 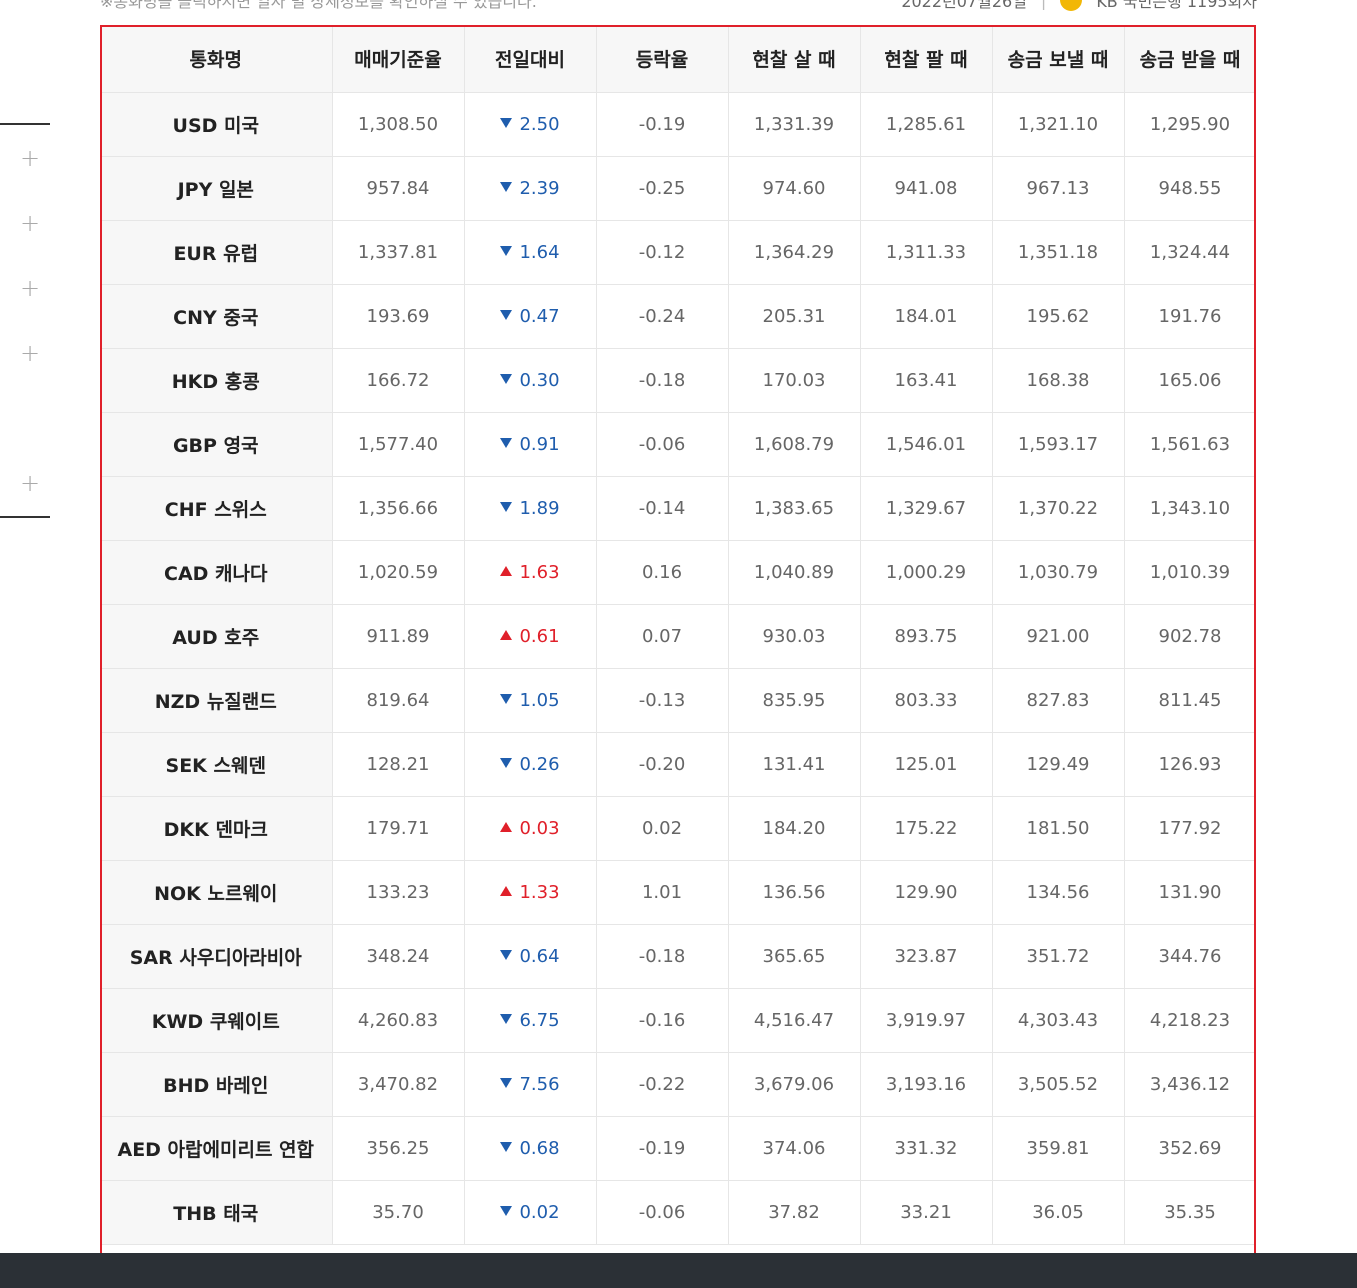 I want to click on change-value: 0.64, so click(x=539, y=956).